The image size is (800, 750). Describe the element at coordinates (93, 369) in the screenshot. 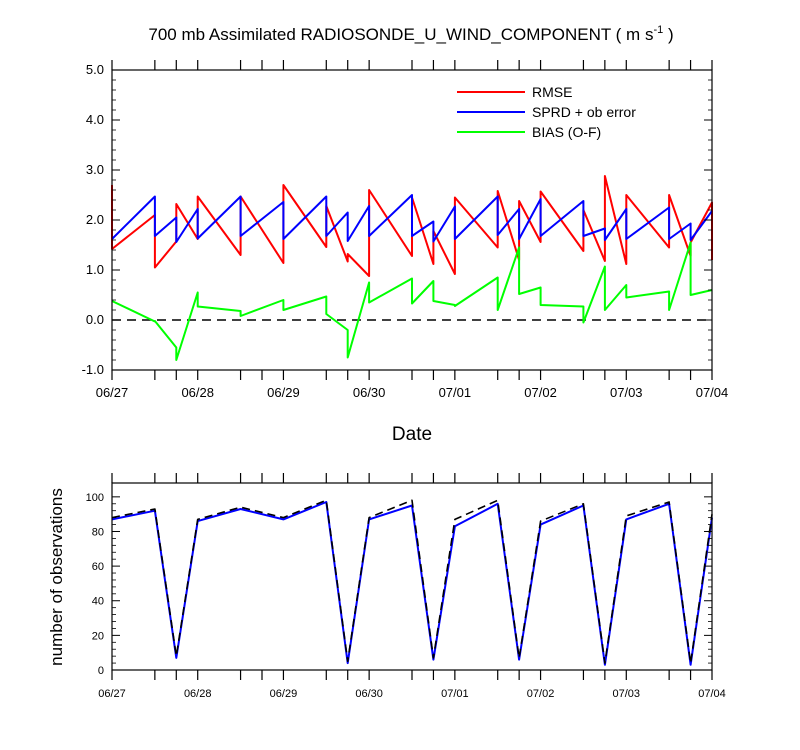

I see `y-tick-label: -1.0` at that location.